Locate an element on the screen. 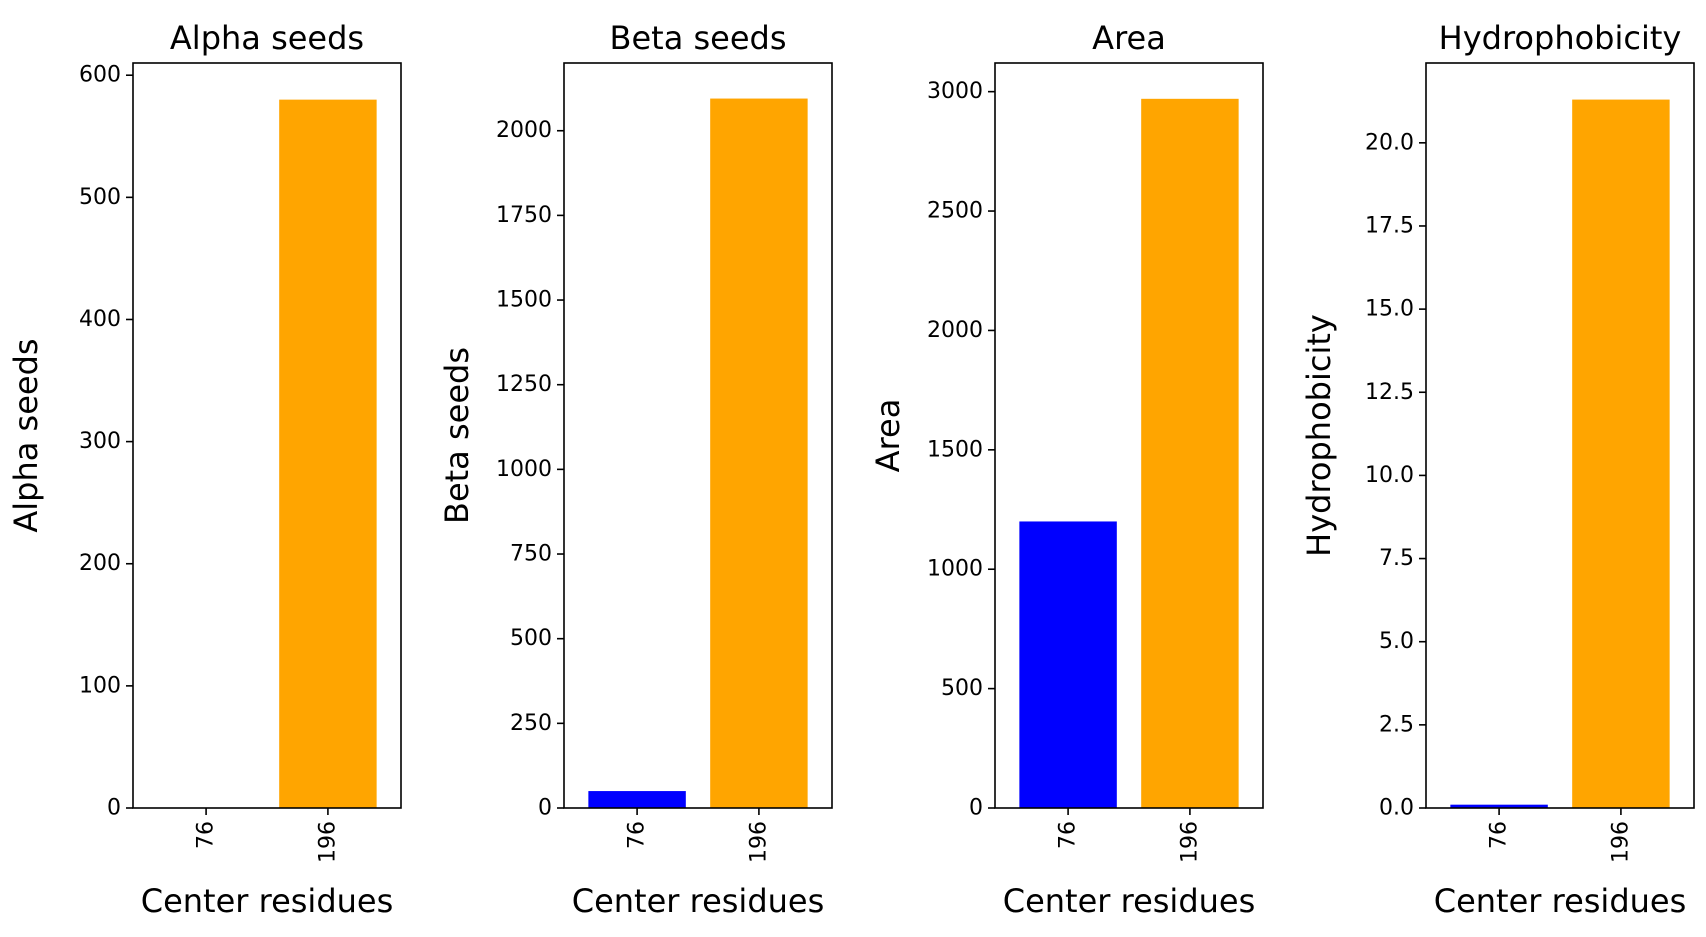 Image resolution: width=1706 pixels, height=937 pixels. y-tick-label: 750 is located at coordinates (531, 554).